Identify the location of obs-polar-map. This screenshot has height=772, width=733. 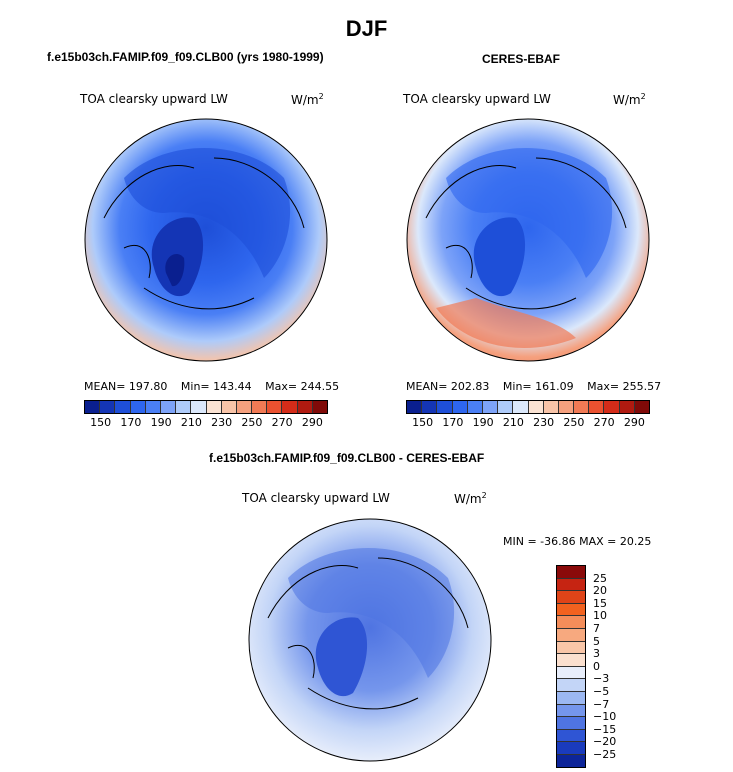
(528, 240).